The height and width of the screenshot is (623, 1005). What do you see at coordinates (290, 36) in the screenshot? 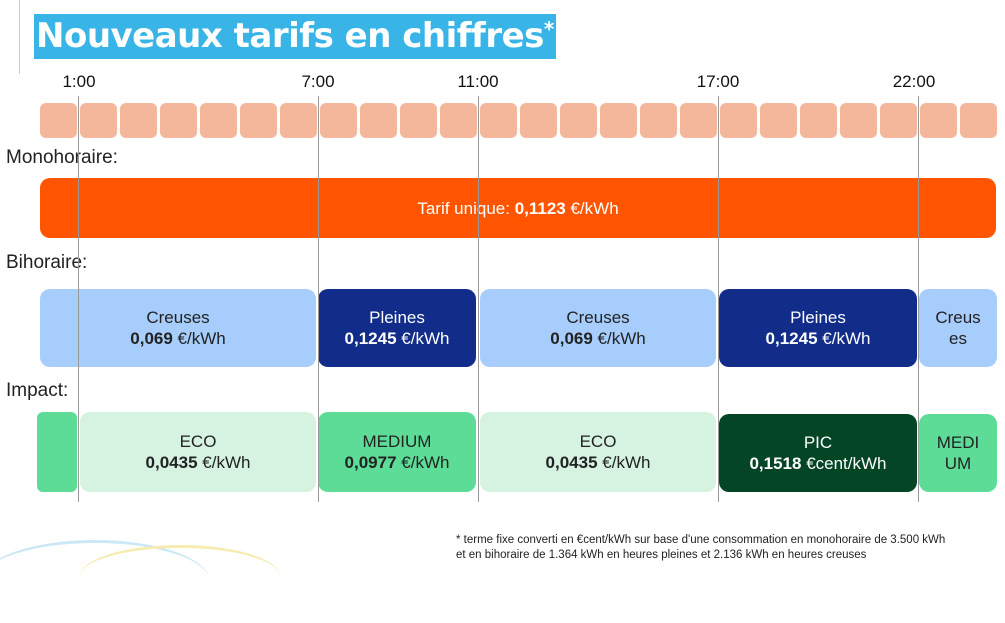
I see `title-text: Nouveaux tarifs en chiffres` at bounding box center [290, 36].